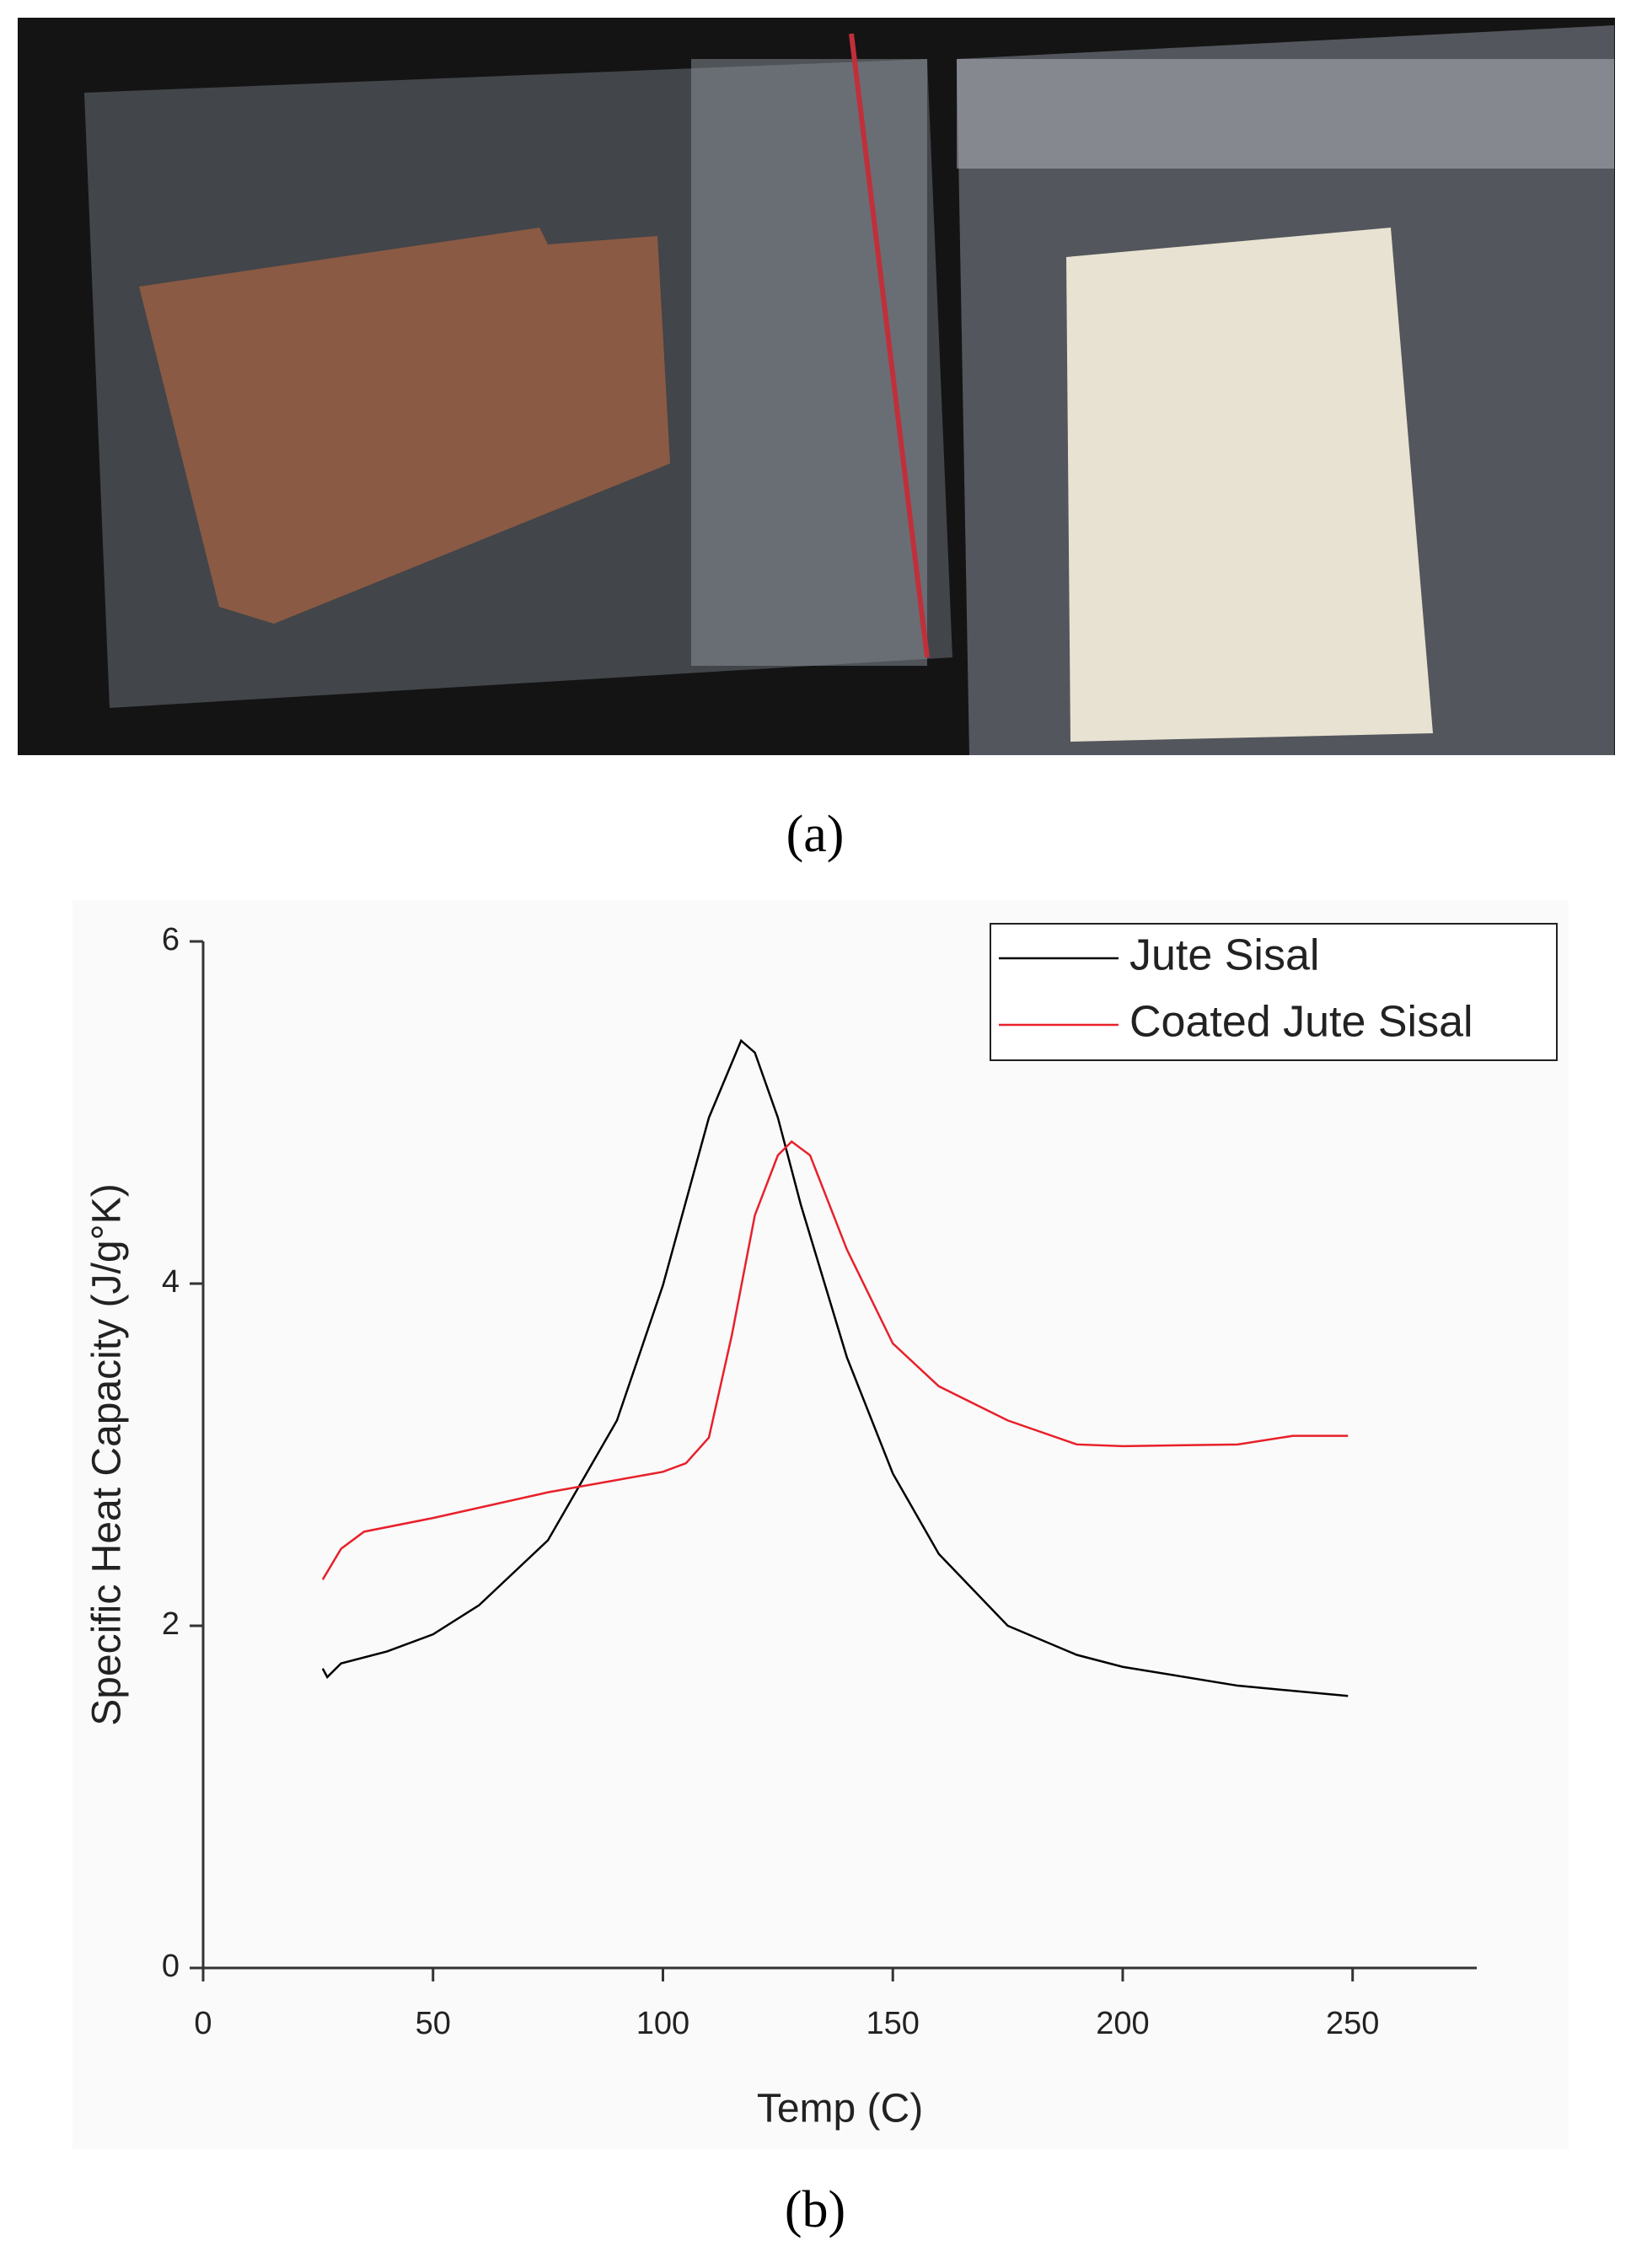  What do you see at coordinates (1301, 1022) in the screenshot?
I see `legend-label: Coated Jute Sisal` at bounding box center [1301, 1022].